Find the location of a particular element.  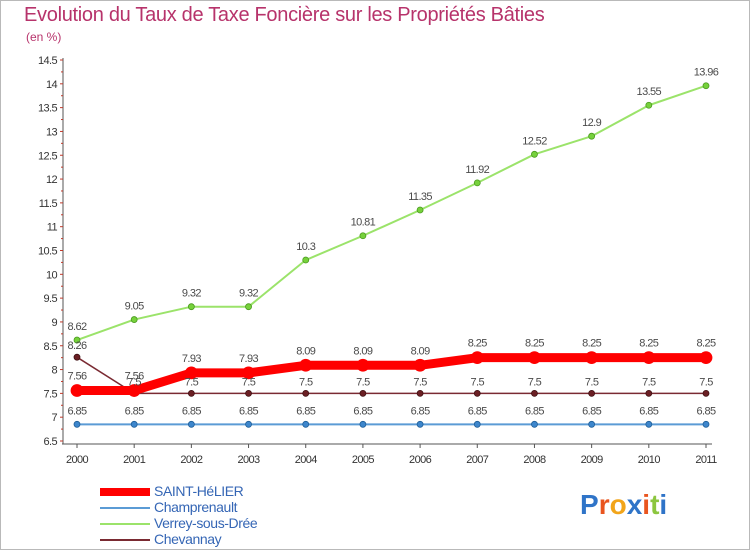

logo-letter: o is located at coordinates (618, 504).